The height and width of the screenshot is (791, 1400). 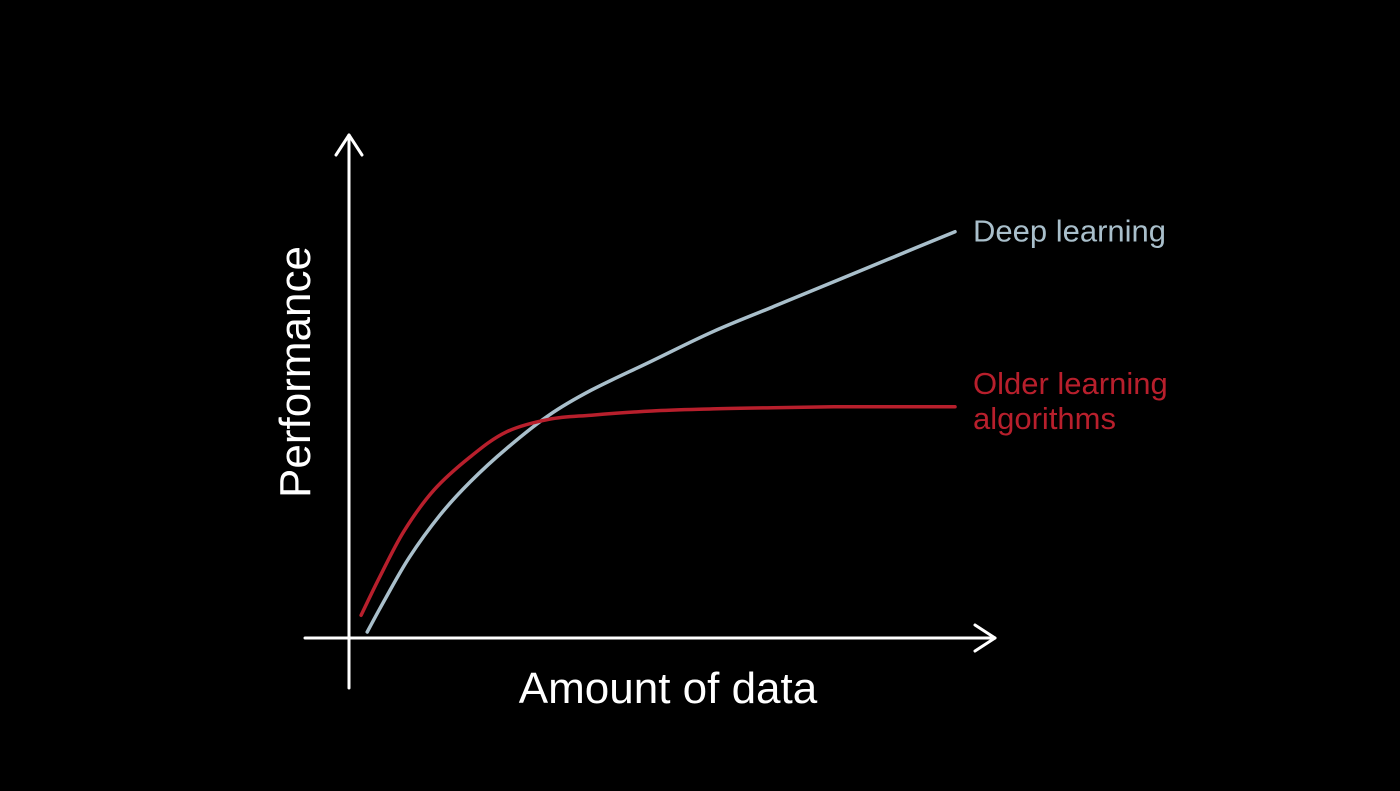 I want to click on series-label-line: algorithms, so click(x=1044, y=418).